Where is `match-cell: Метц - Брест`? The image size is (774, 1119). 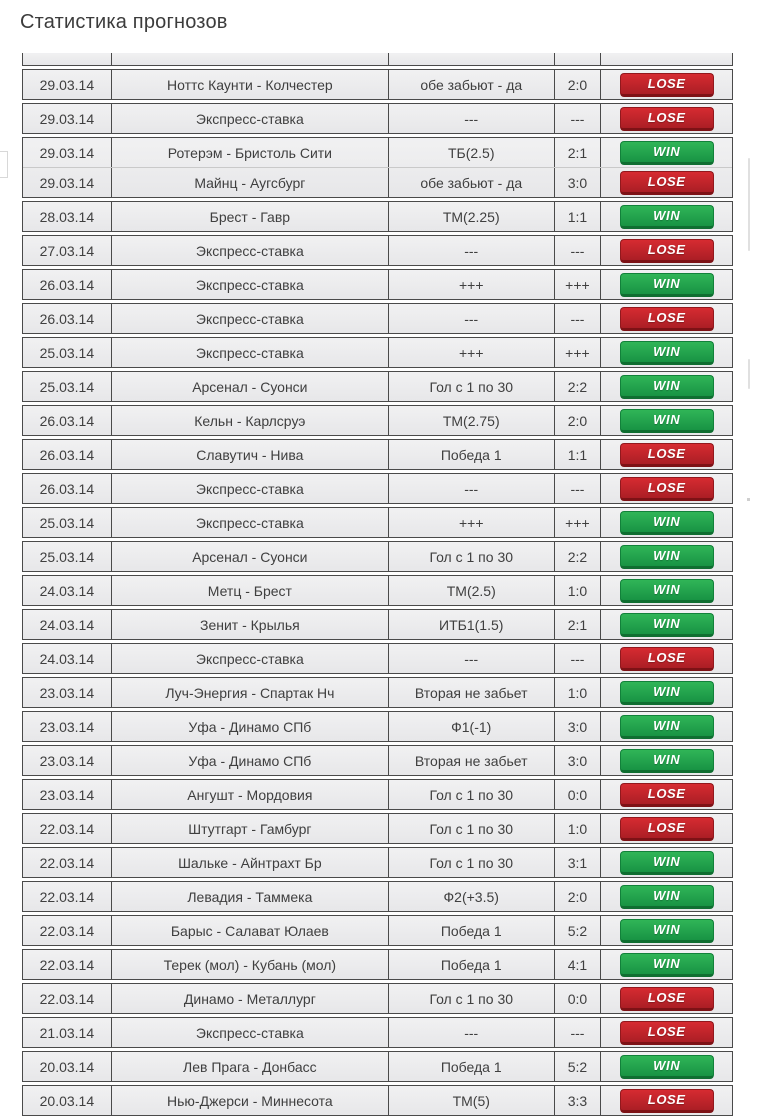
match-cell: Метц - Брест is located at coordinates (249, 590).